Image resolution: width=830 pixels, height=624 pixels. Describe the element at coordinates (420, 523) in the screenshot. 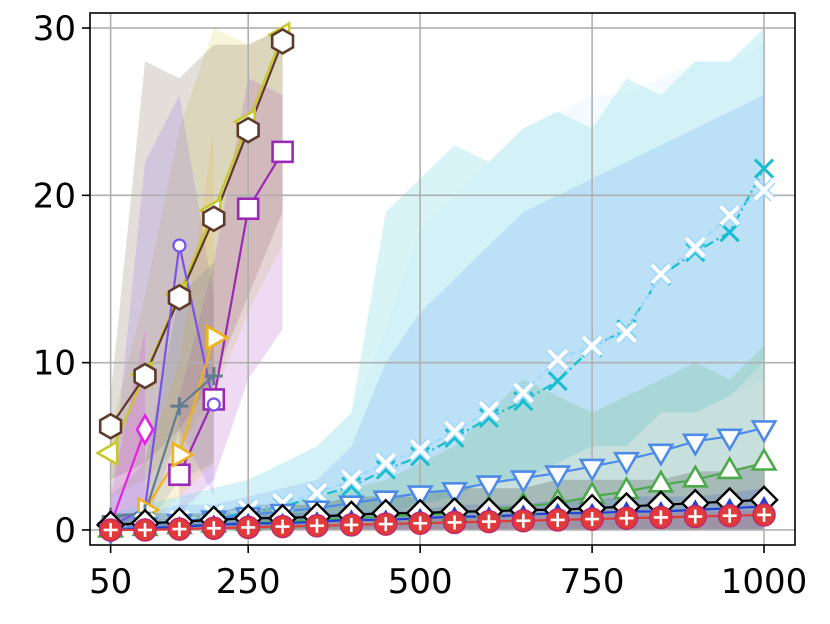

I see `marker-s13-p9` at that location.